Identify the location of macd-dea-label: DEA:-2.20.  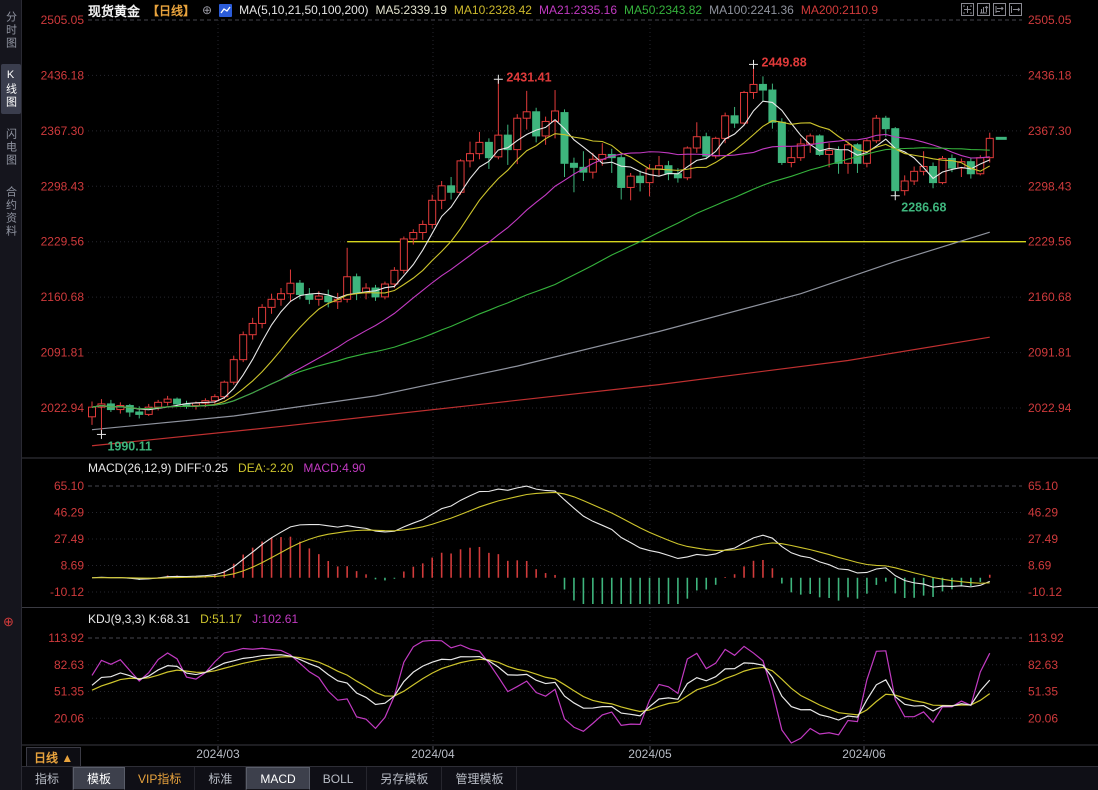
(266, 468).